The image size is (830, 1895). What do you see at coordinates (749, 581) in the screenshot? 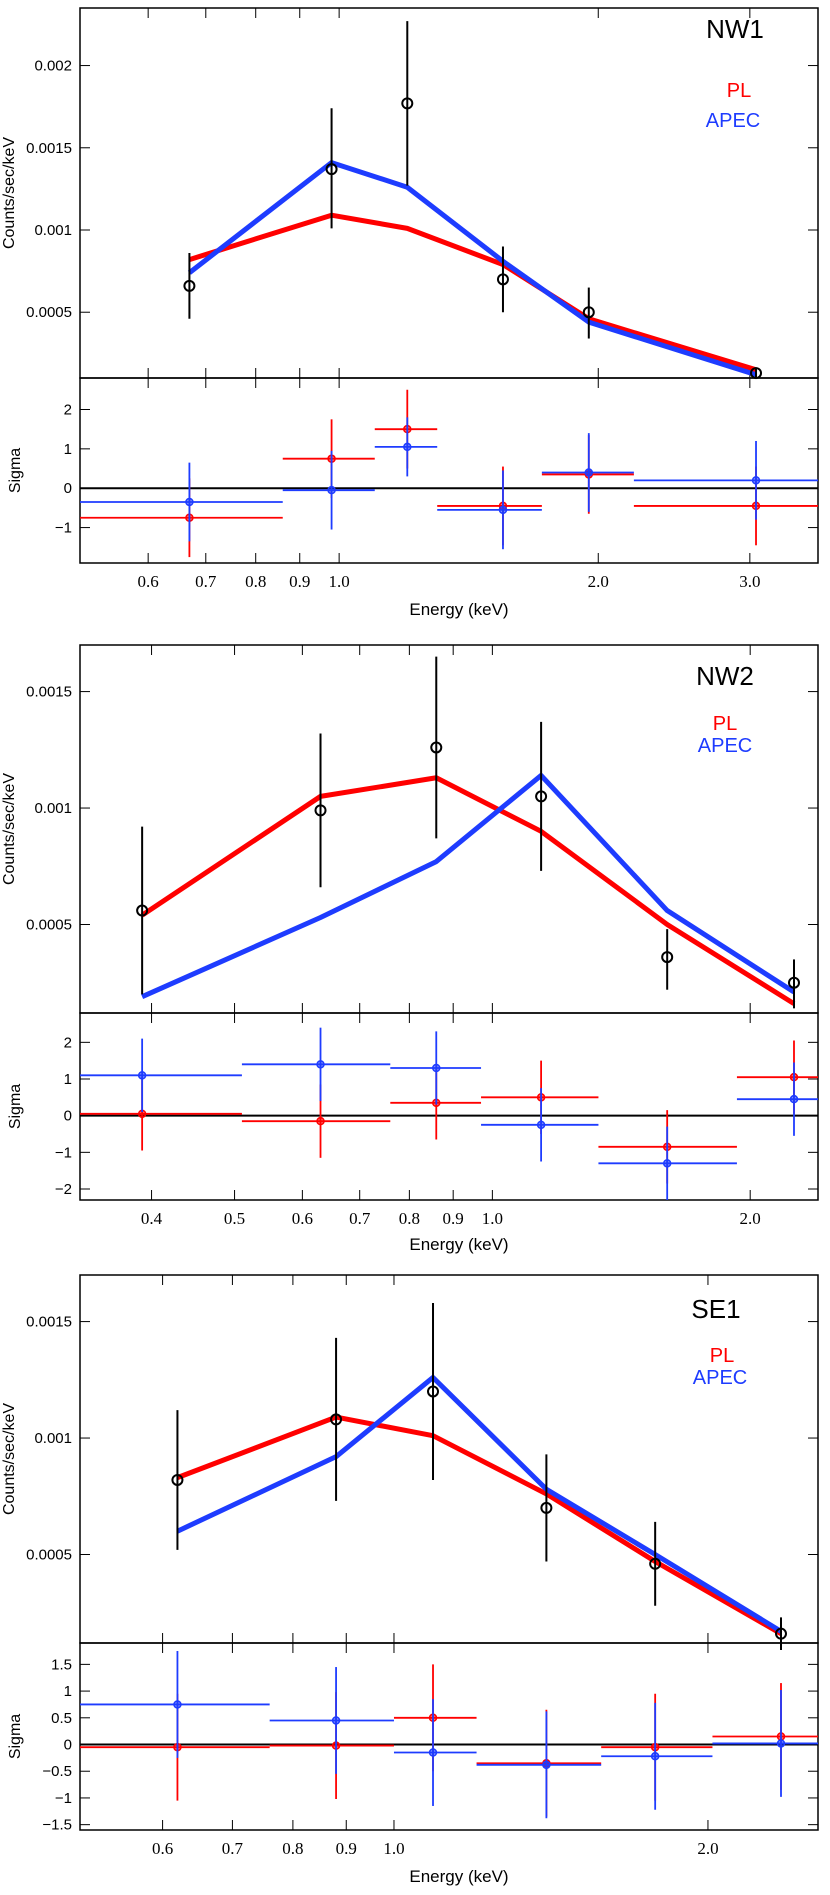
I see `x-tick-label: 3.0` at bounding box center [749, 581].